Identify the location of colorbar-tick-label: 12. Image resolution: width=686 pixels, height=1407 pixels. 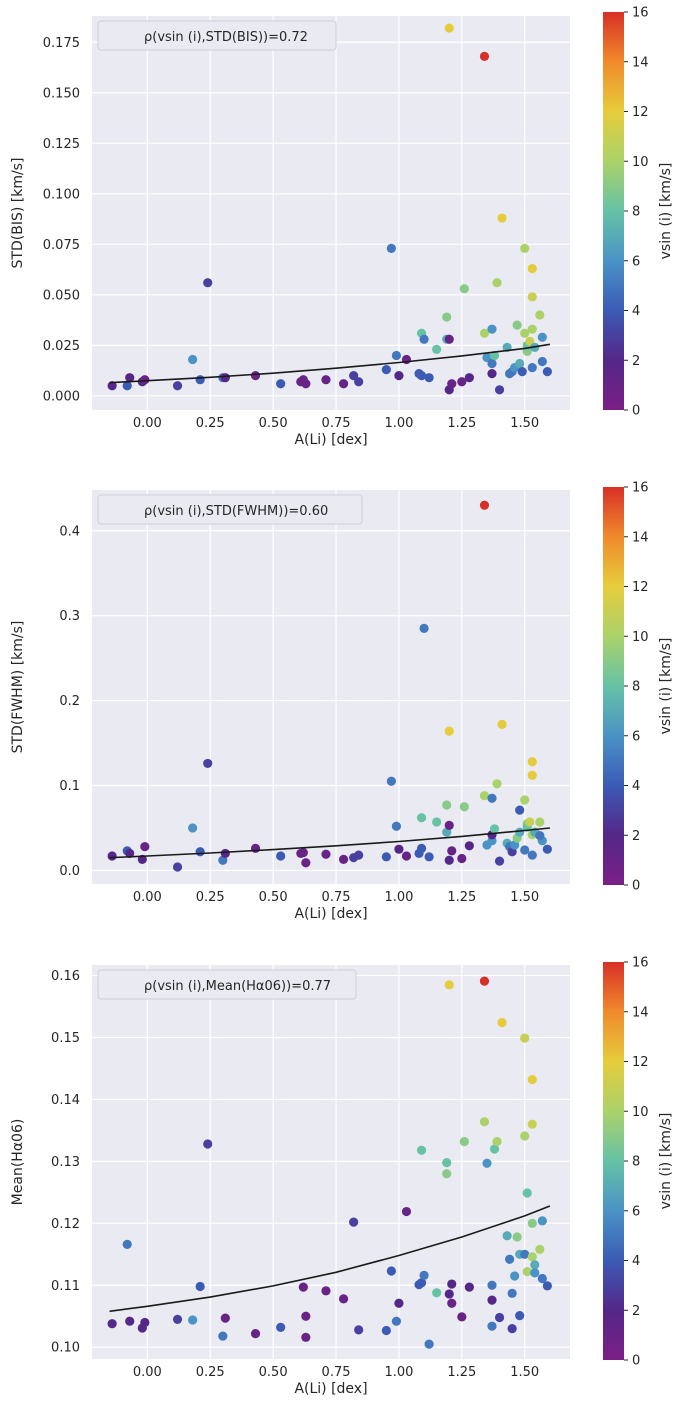
(640, 587).